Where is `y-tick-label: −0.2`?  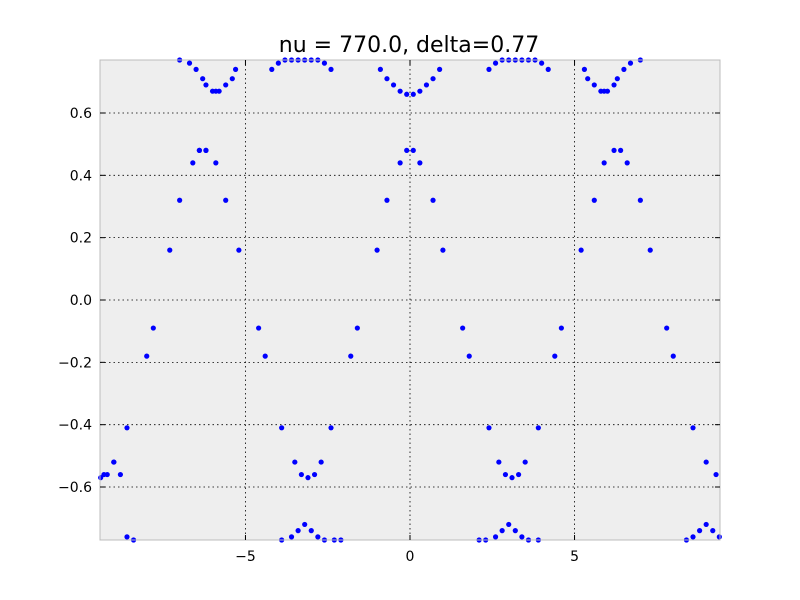 y-tick-label: −0.2 is located at coordinates (75, 363).